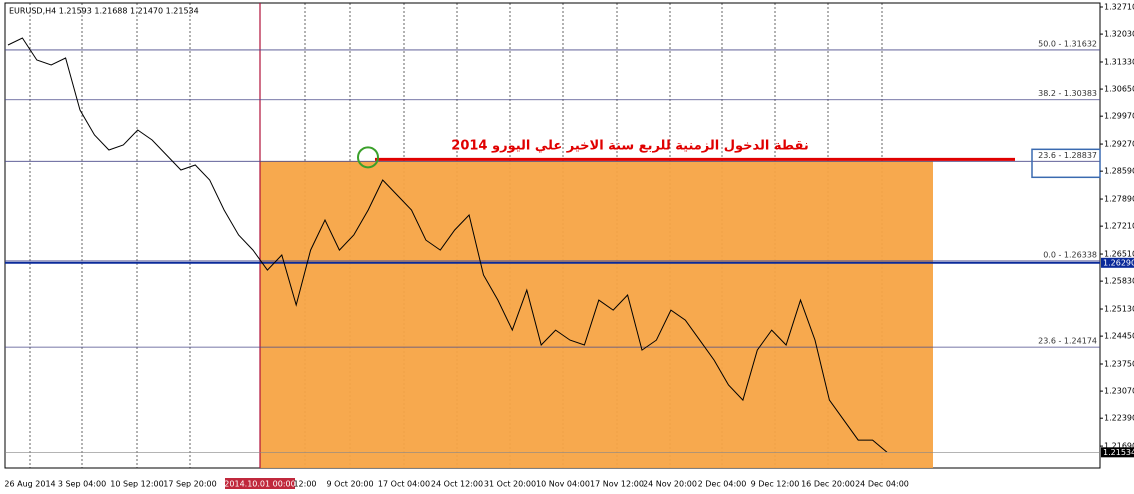  I want to click on y-tick-label: 1.22390, so click(1119, 418).